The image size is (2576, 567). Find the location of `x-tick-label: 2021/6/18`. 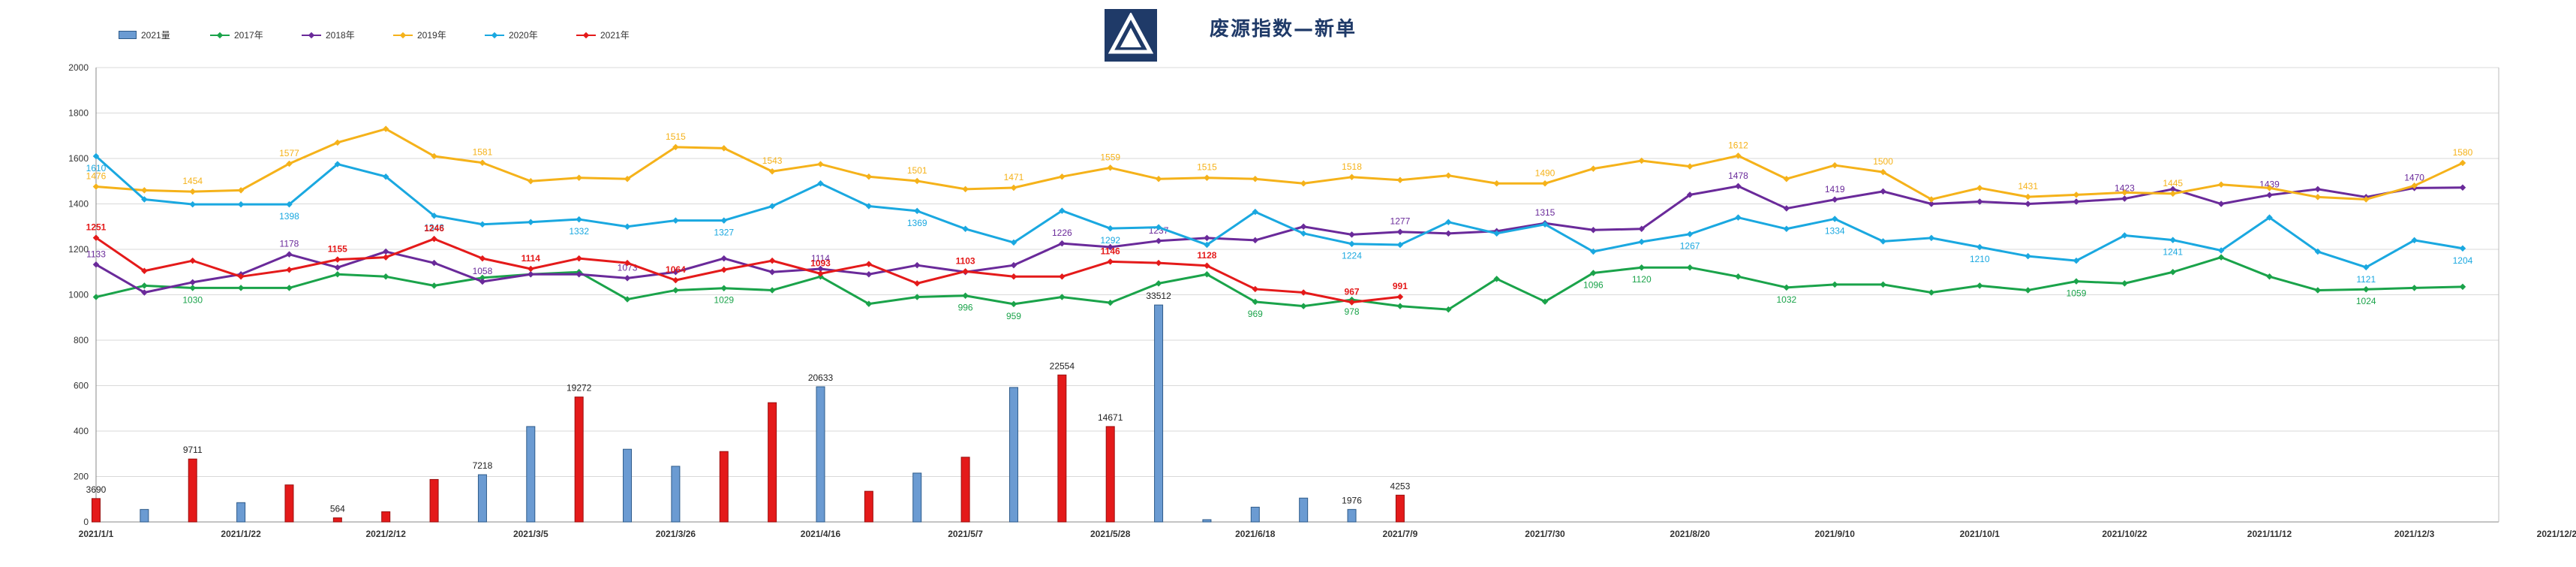

x-tick-label: 2021/6/18 is located at coordinates (1255, 534).